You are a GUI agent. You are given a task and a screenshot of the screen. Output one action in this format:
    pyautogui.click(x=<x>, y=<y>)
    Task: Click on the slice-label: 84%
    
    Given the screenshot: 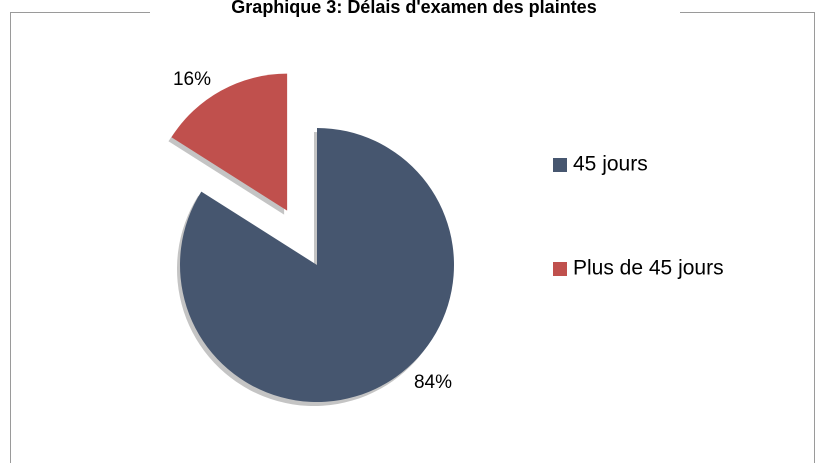 What is the action you would take?
    pyautogui.click(x=433, y=382)
    